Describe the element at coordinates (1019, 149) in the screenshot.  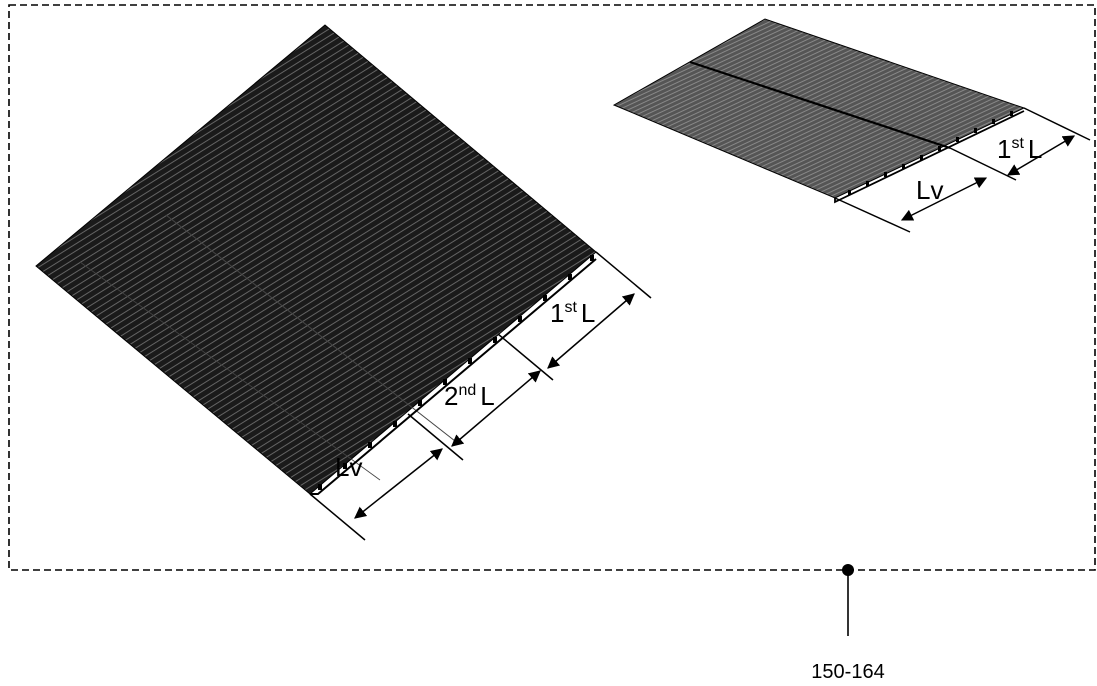
I see `label-1st-l-small: 1st L` at that location.